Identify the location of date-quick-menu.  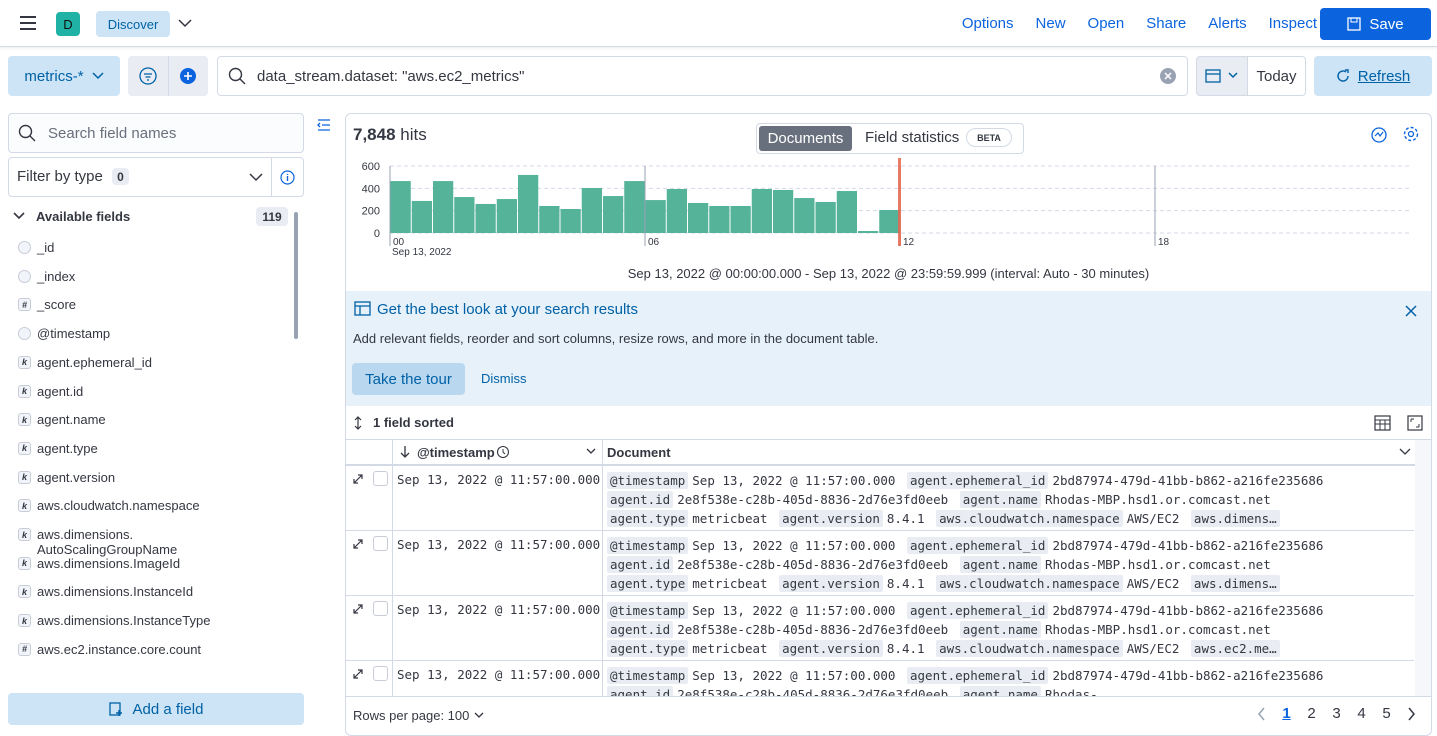
(1222, 76).